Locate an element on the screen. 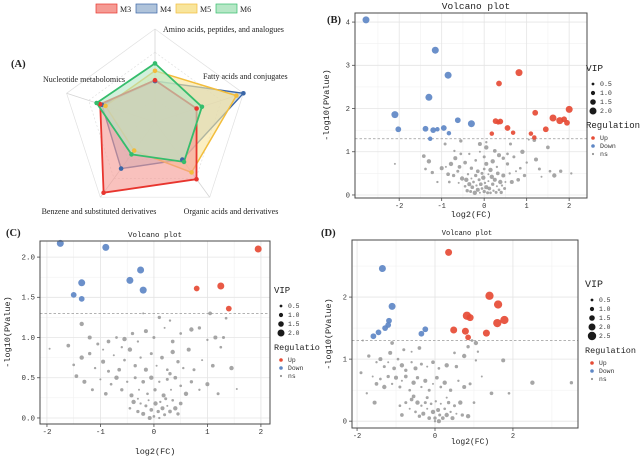  legend-swatch-M3 is located at coordinates (106, 8).